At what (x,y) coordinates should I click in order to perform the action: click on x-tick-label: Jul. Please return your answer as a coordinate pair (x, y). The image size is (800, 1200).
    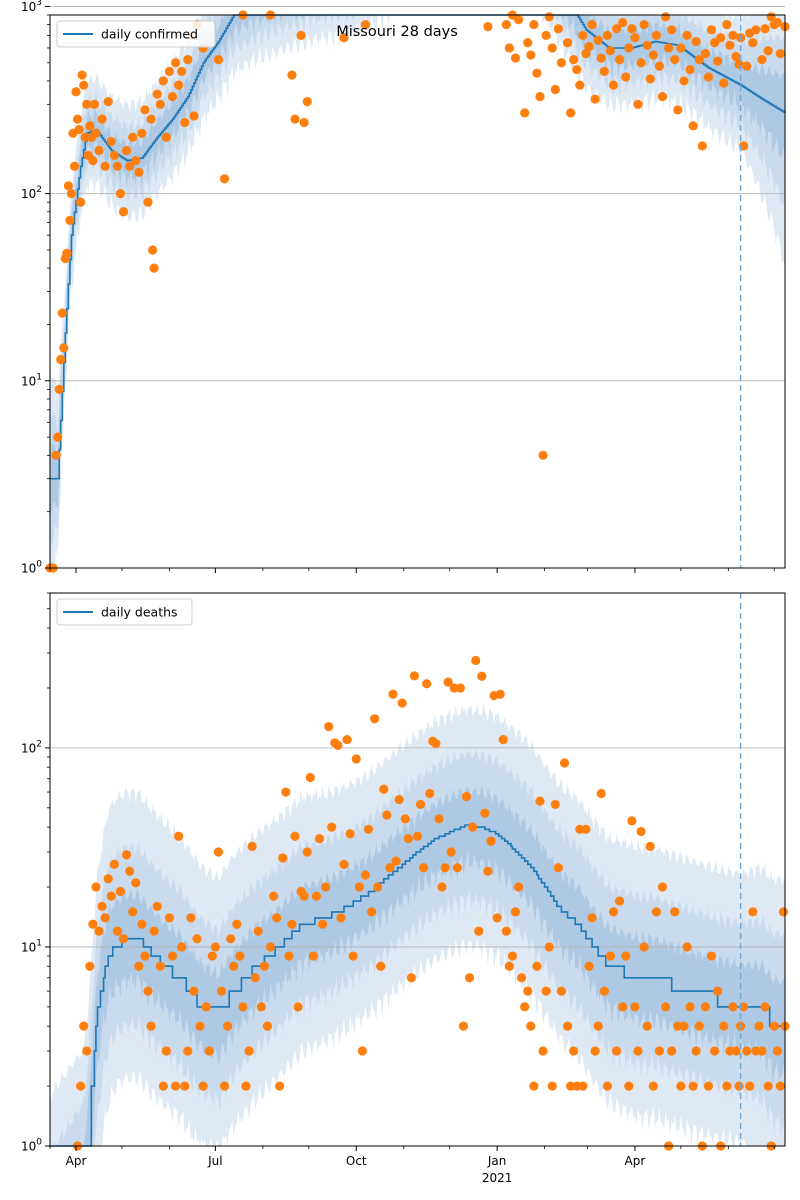
    Looking at the image, I should click on (214, 1161).